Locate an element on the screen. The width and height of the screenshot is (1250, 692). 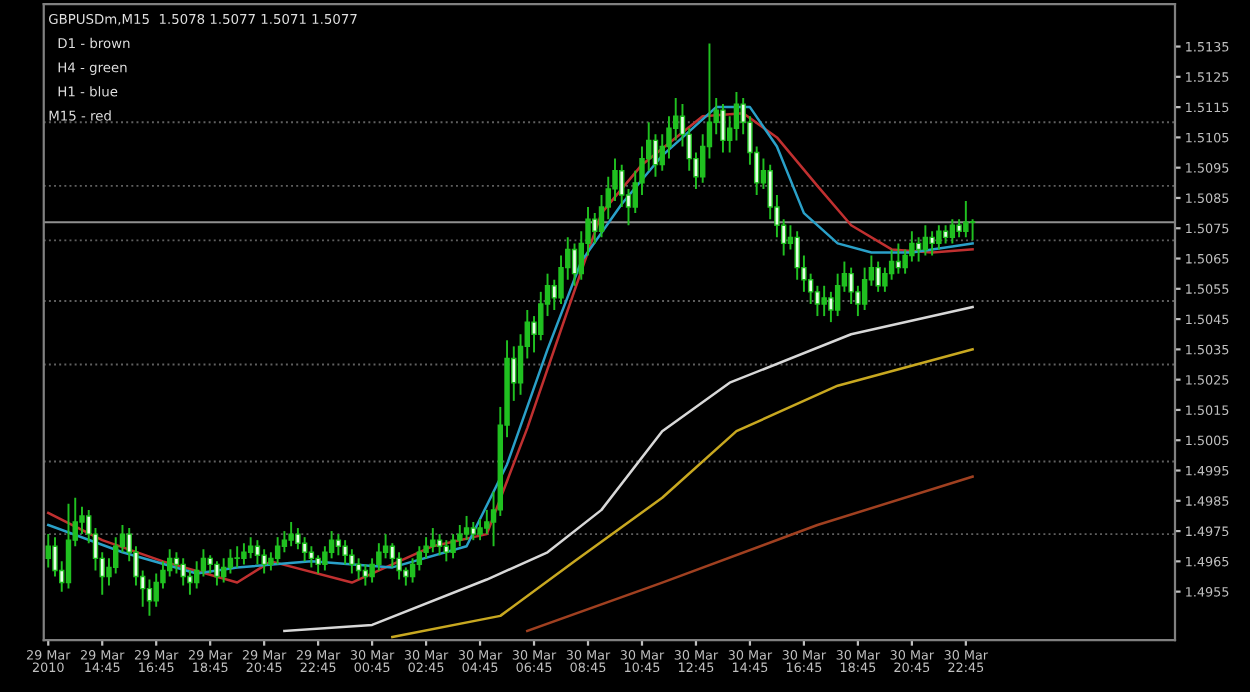
line-series is located at coordinates (750, 554).